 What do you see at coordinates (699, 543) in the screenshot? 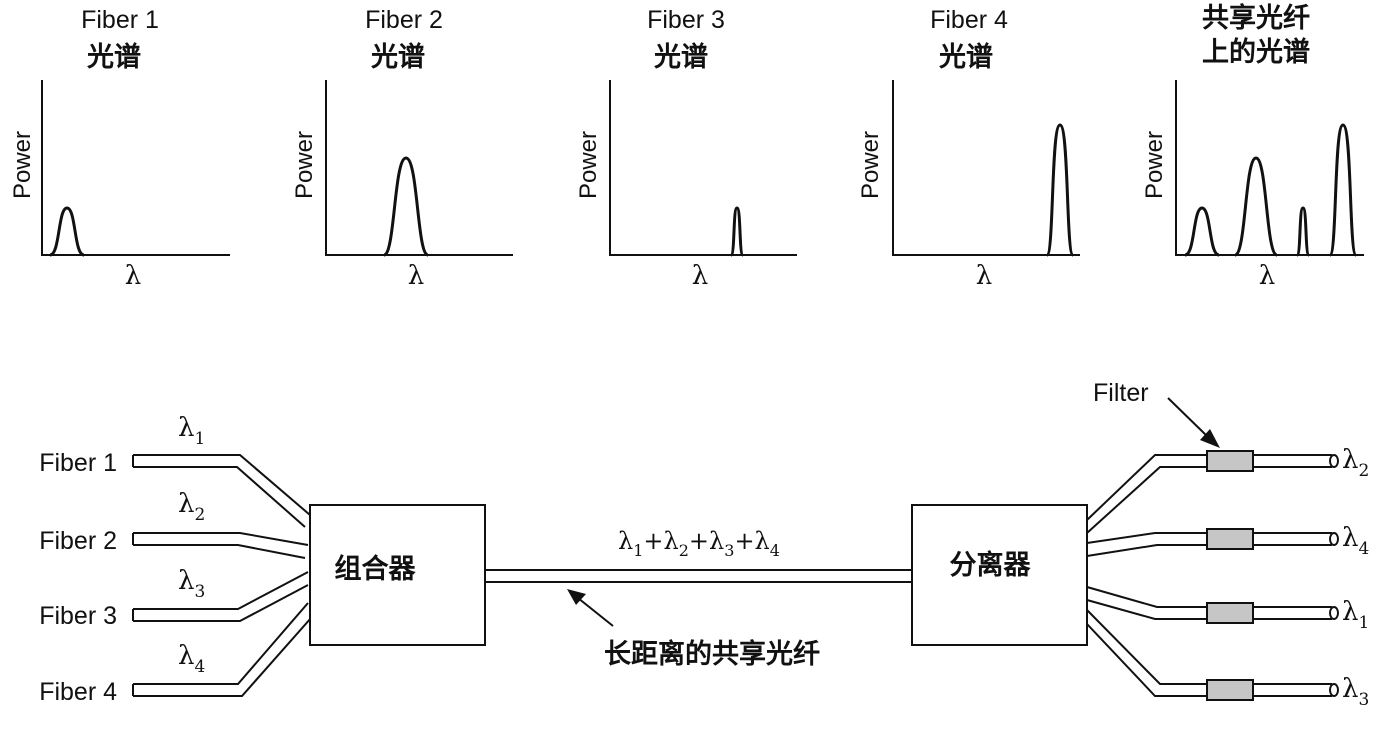
I see `trunk-wavelength-sum: λ1+λ2+λ3+λ4` at bounding box center [699, 543].